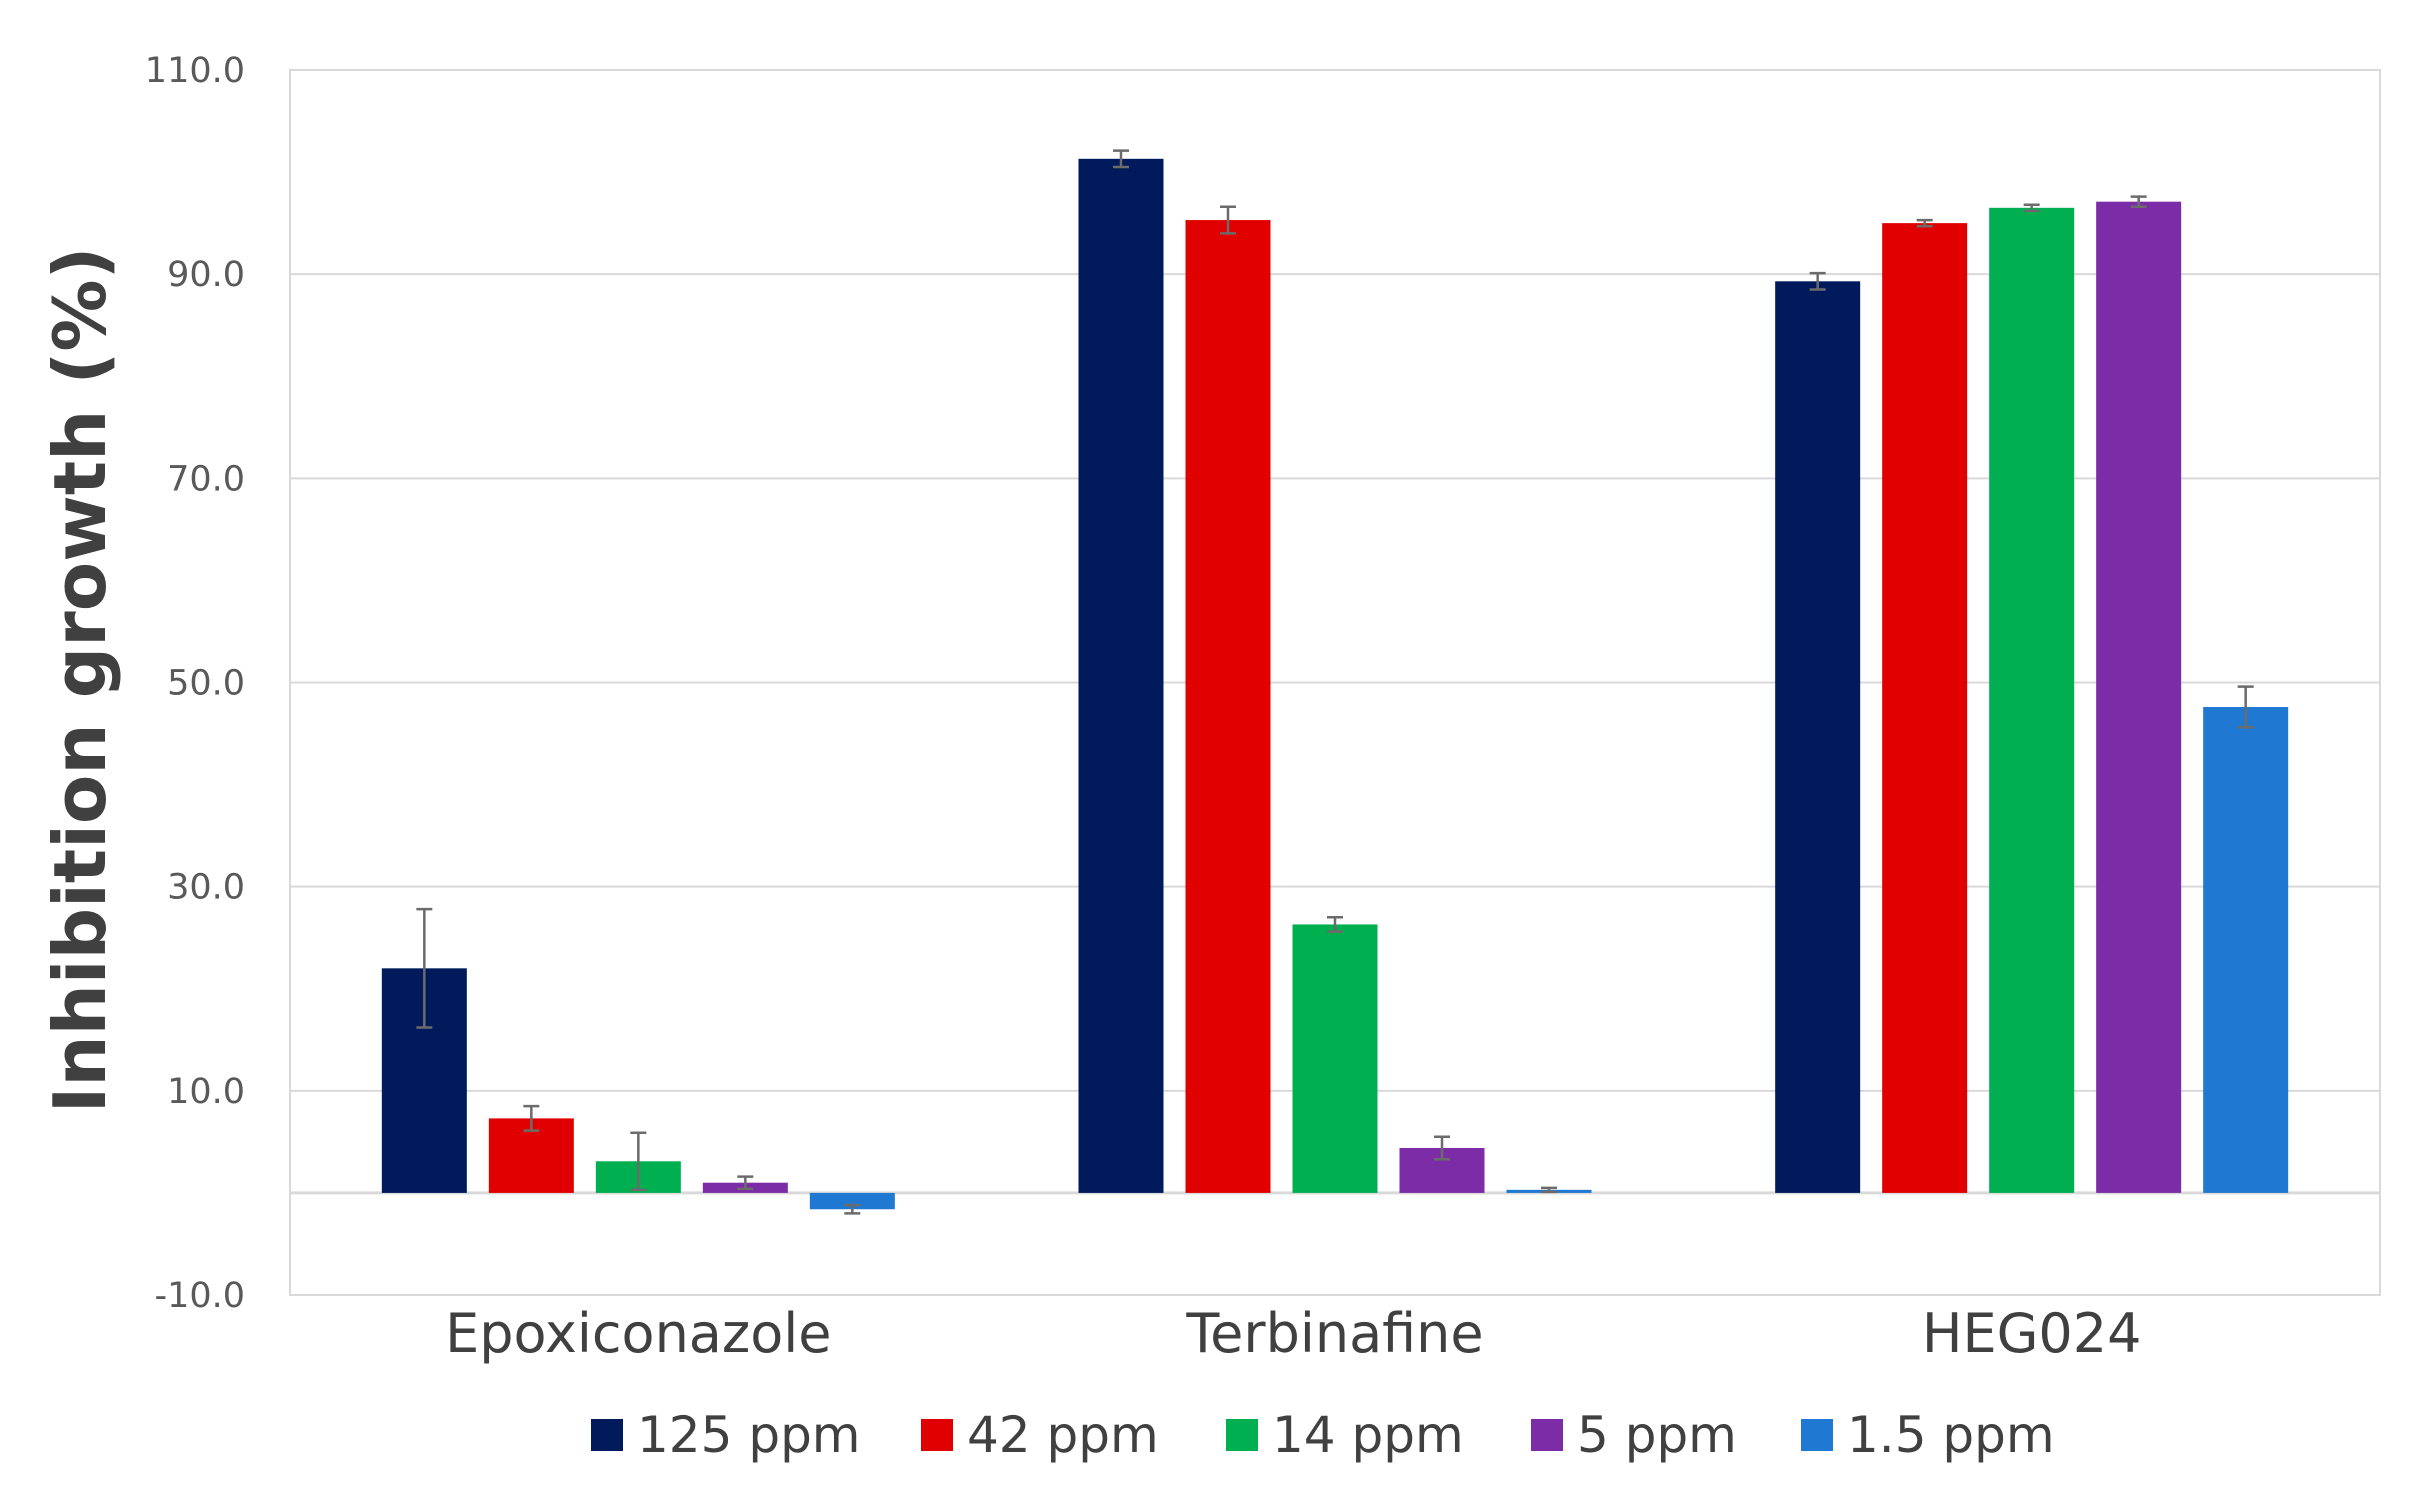 The height and width of the screenshot is (1497, 2412). What do you see at coordinates (2246, 950) in the screenshot?
I see `bar-1-5-ppm-heg024` at bounding box center [2246, 950].